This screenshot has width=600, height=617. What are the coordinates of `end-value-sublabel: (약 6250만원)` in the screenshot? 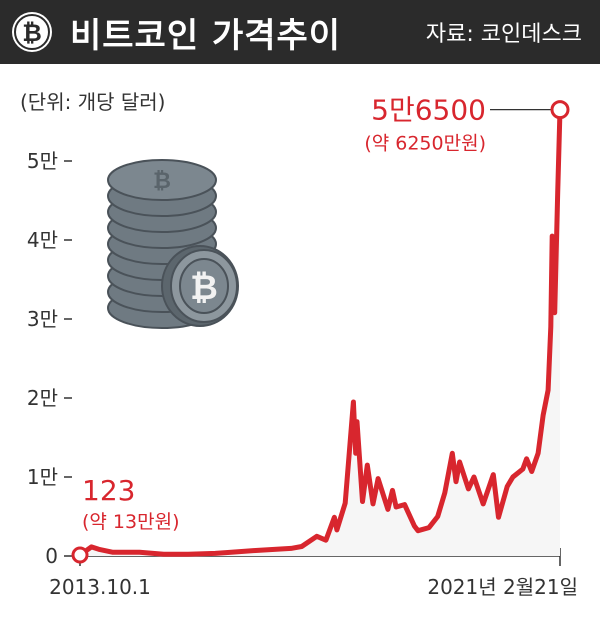 It's located at (425, 144).